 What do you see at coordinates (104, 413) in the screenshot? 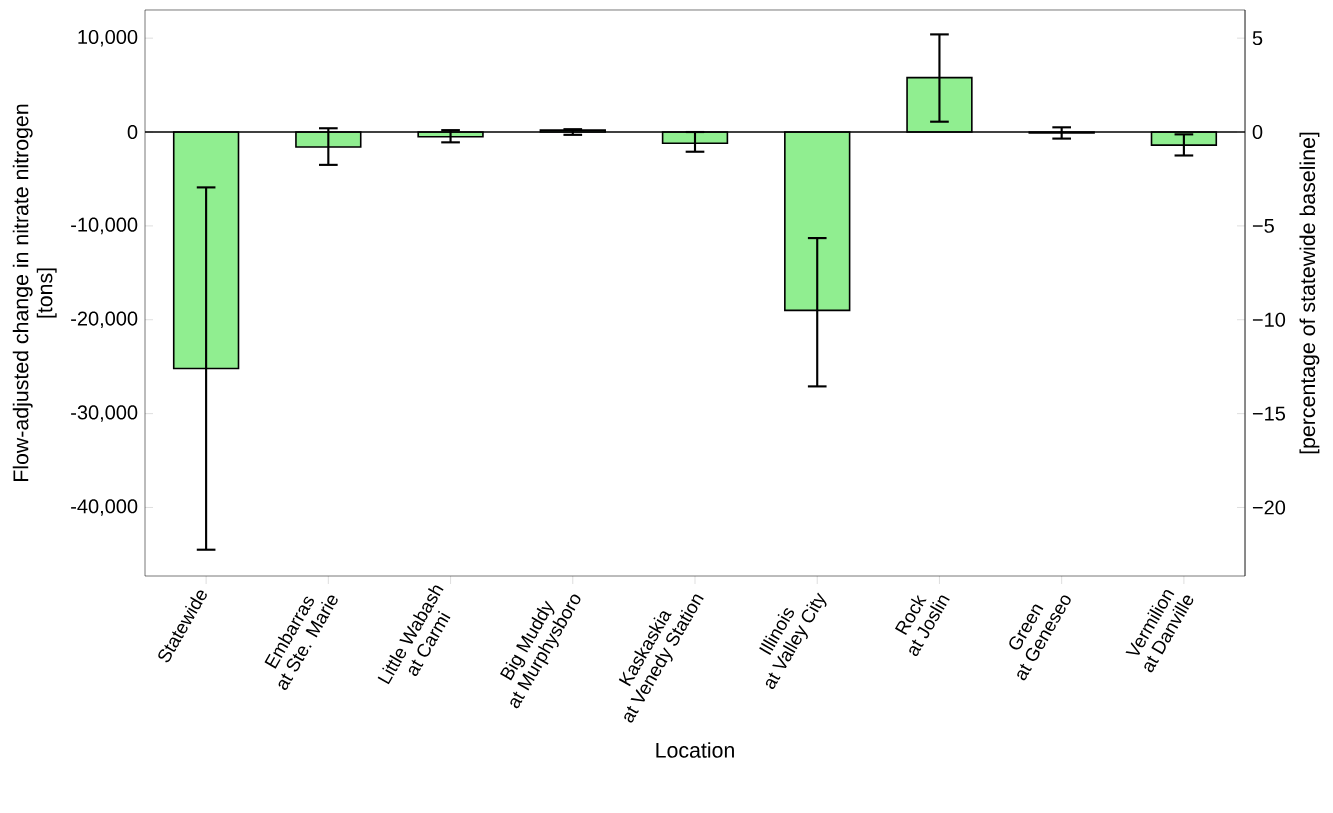
I see `y-tick-label: -30,000` at bounding box center [104, 413].